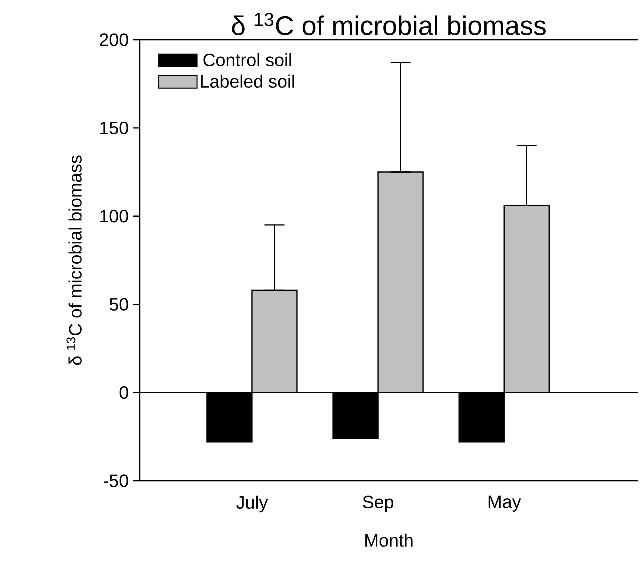 Image resolution: width=641 pixels, height=584 pixels. I want to click on y-tick-label: 100, so click(114, 216).